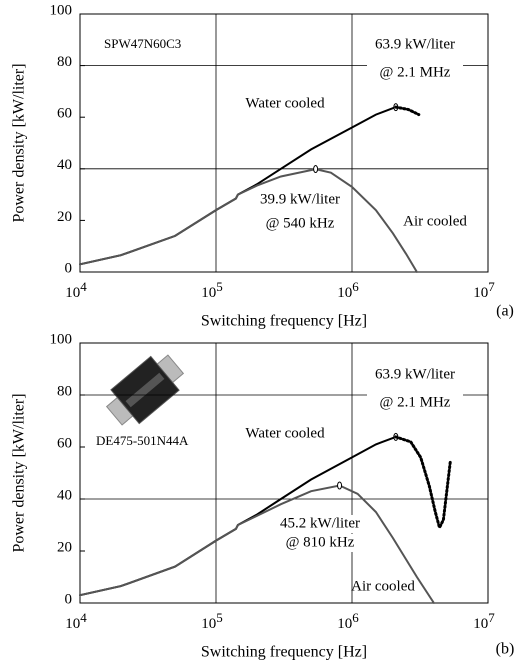 The height and width of the screenshot is (664, 527). What do you see at coordinates (142, 440) in the screenshot?
I see `device-label: DE475-501N44A` at bounding box center [142, 440].